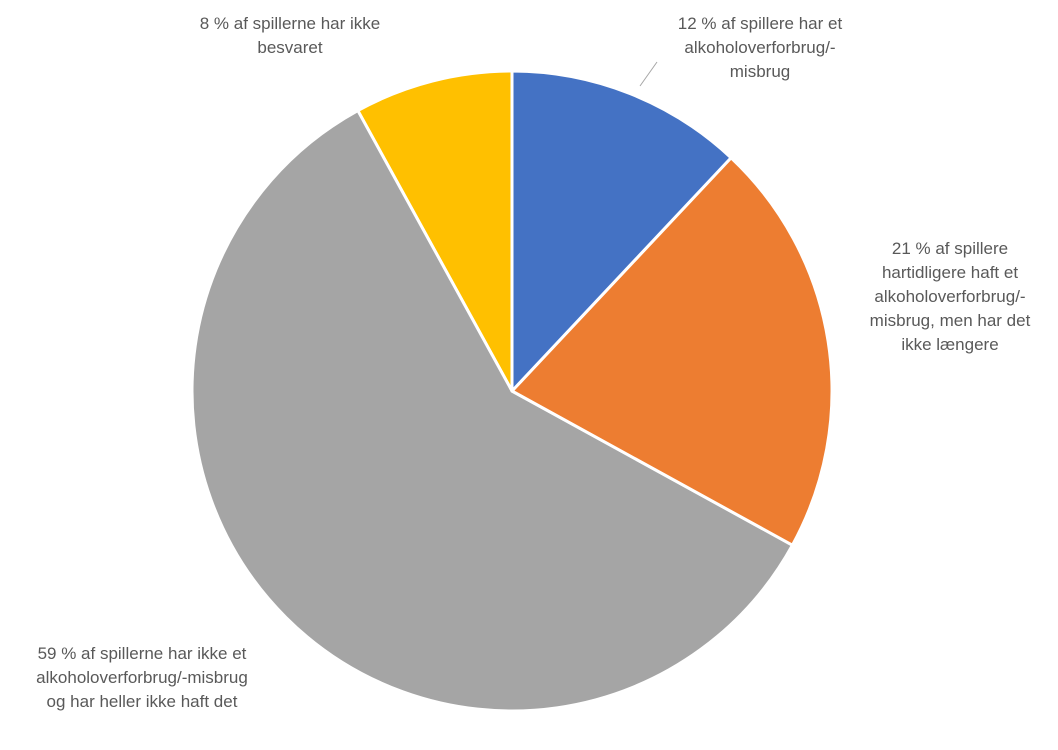 The width and height of the screenshot is (1058, 750). I want to click on data-label: 8 % af spillerne har ikke besvaret, so click(290, 35).